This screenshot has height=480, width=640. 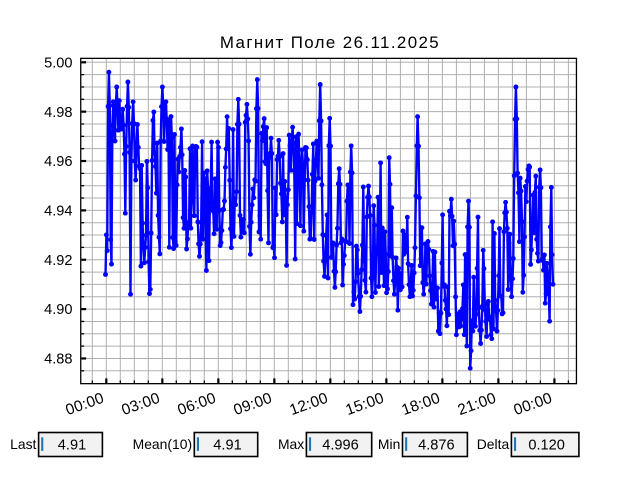 I want to click on svg-text: Mean(10), so click(x=162, y=444).